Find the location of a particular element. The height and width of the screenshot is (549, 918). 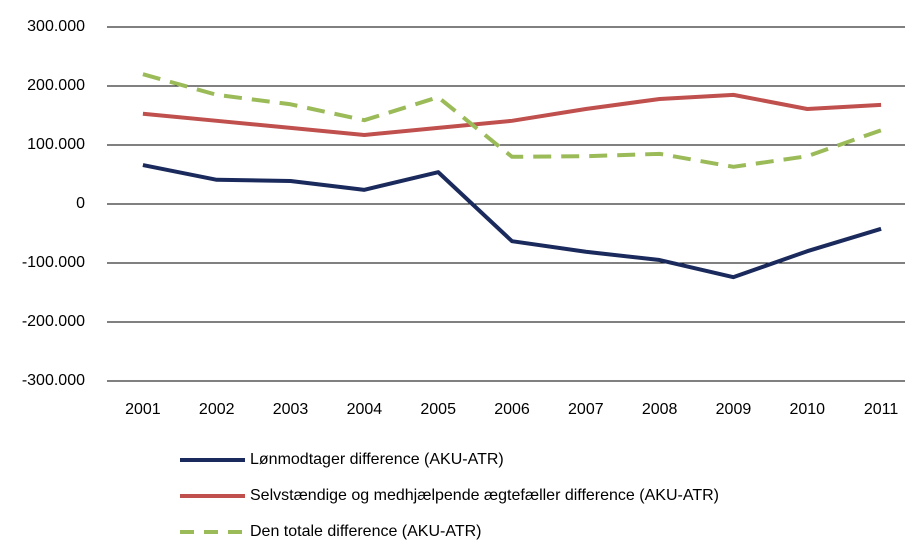

x-tick-label: 2001 is located at coordinates (143, 409).